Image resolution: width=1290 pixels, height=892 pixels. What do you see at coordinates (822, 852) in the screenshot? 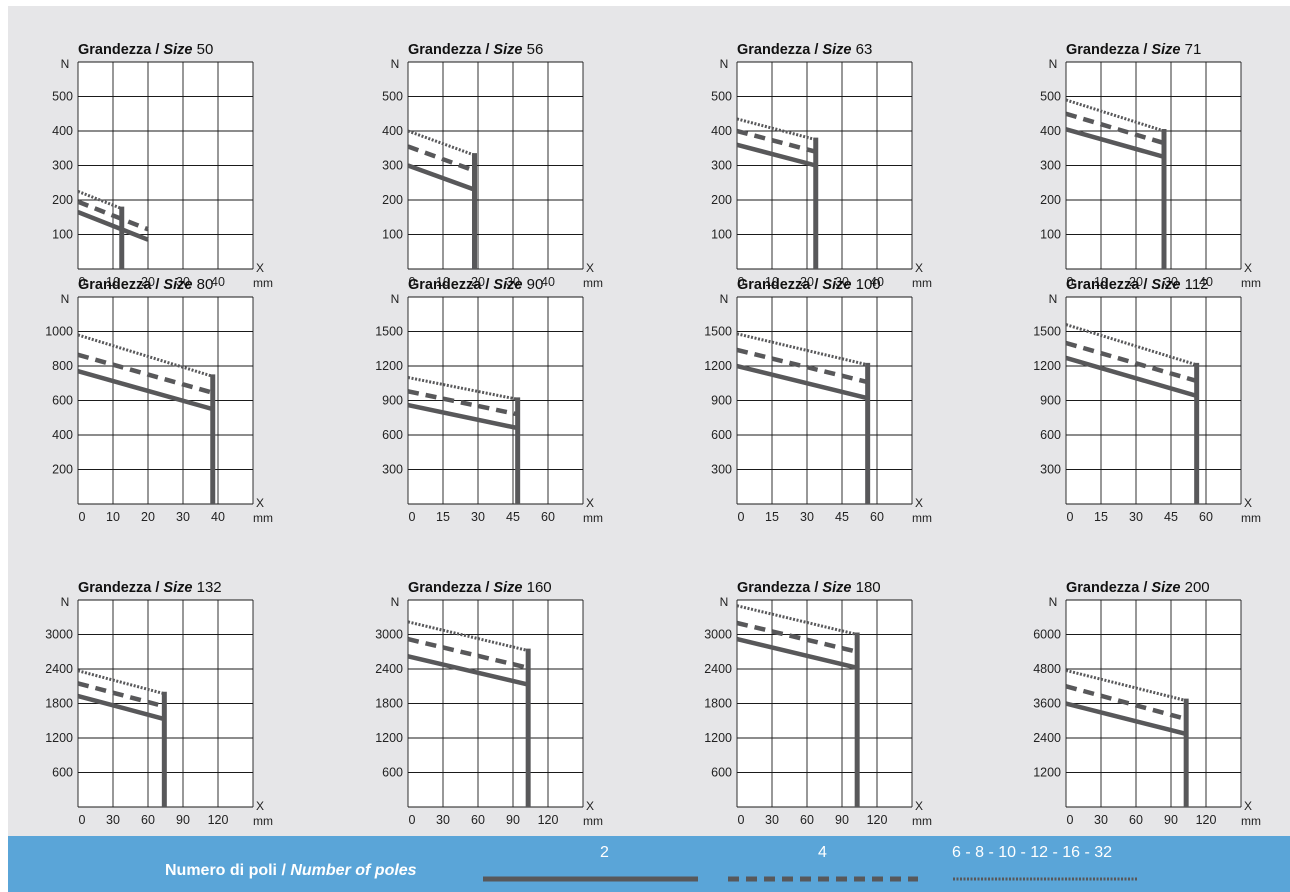
I see `legend-label-4-poles: 4` at bounding box center [822, 852].